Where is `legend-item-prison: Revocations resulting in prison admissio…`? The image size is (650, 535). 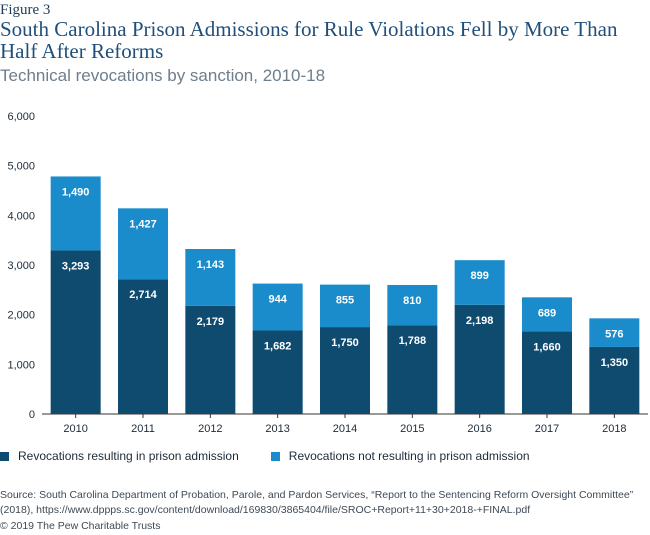 legend-item-prison: Revocations resulting in prison admissio… is located at coordinates (119, 456).